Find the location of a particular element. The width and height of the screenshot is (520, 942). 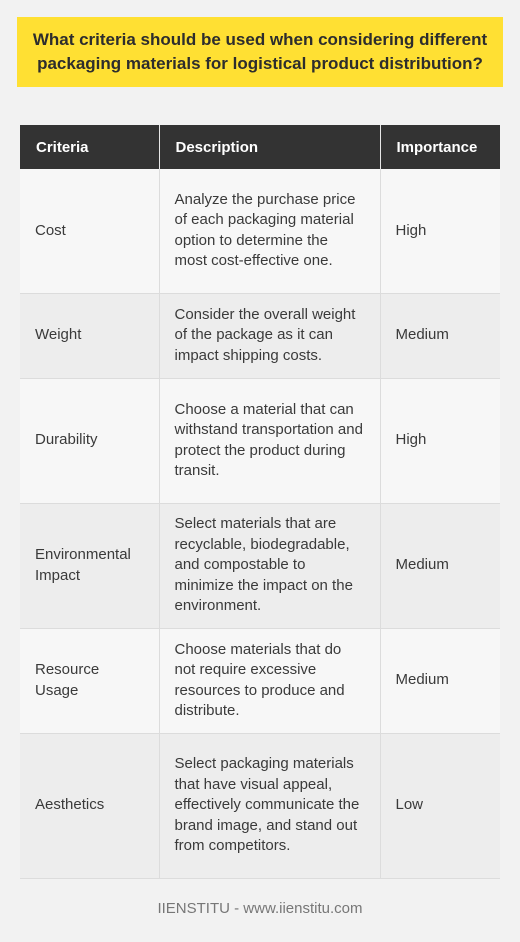

footer-credit: IIENSTITU - www.iienstitu.com is located at coordinates (260, 908).